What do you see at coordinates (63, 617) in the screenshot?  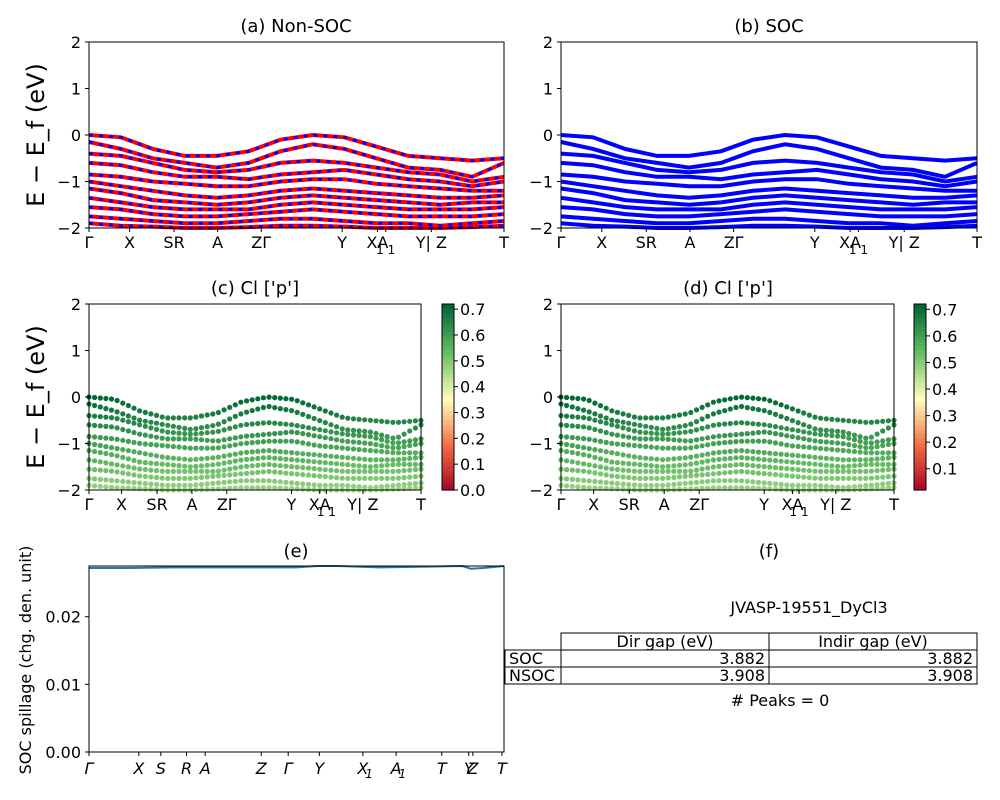 I see `ytick-label: 0.02` at bounding box center [63, 617].